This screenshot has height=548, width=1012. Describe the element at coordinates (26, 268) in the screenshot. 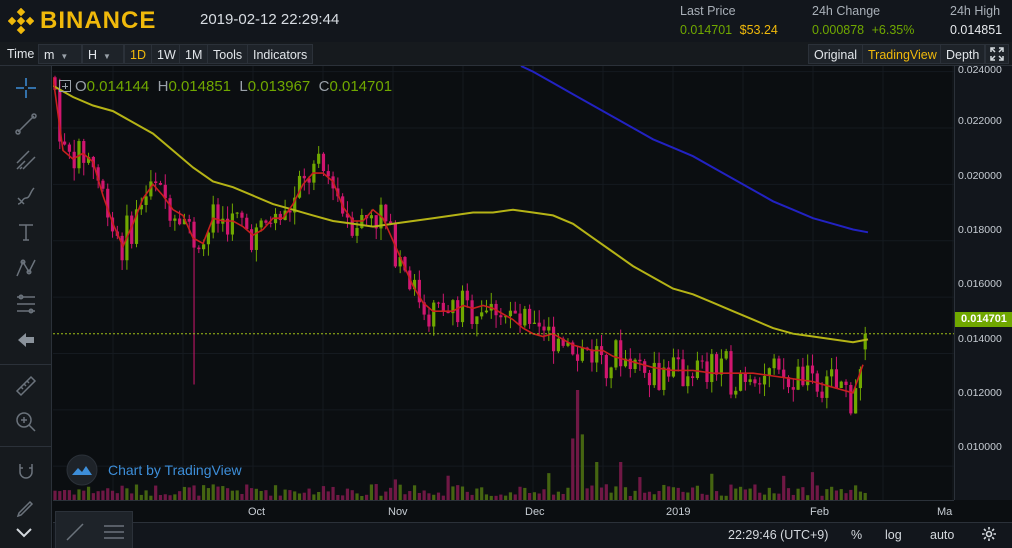

I see `pattern-tool` at that location.